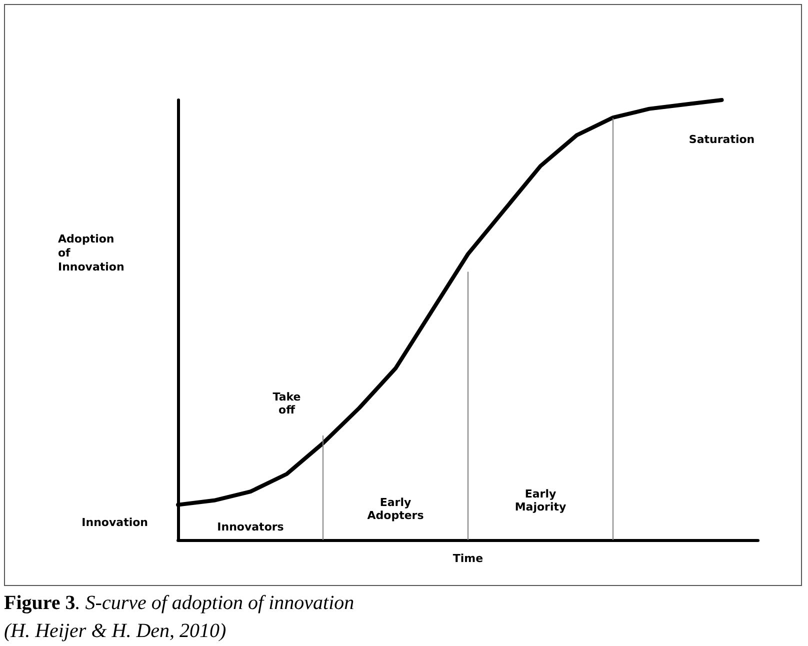 Image resolution: width=808 pixels, height=646 pixels. Describe the element at coordinates (115, 631) in the screenshot. I see `text: (H. Heijer & H. Den, 2010)` at that location.